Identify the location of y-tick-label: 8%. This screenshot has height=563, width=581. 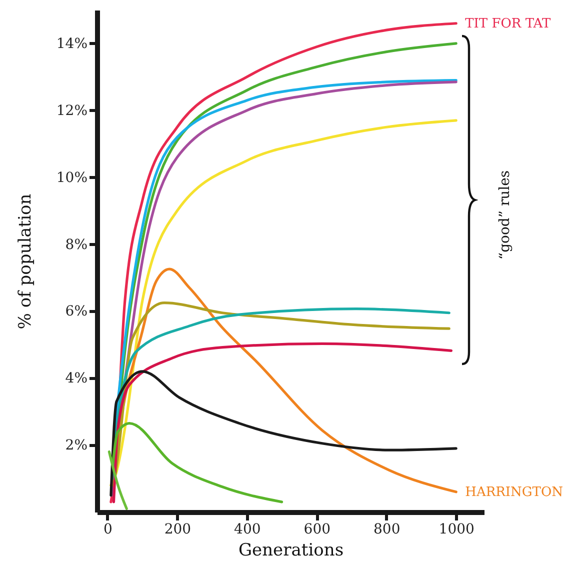
(76, 244).